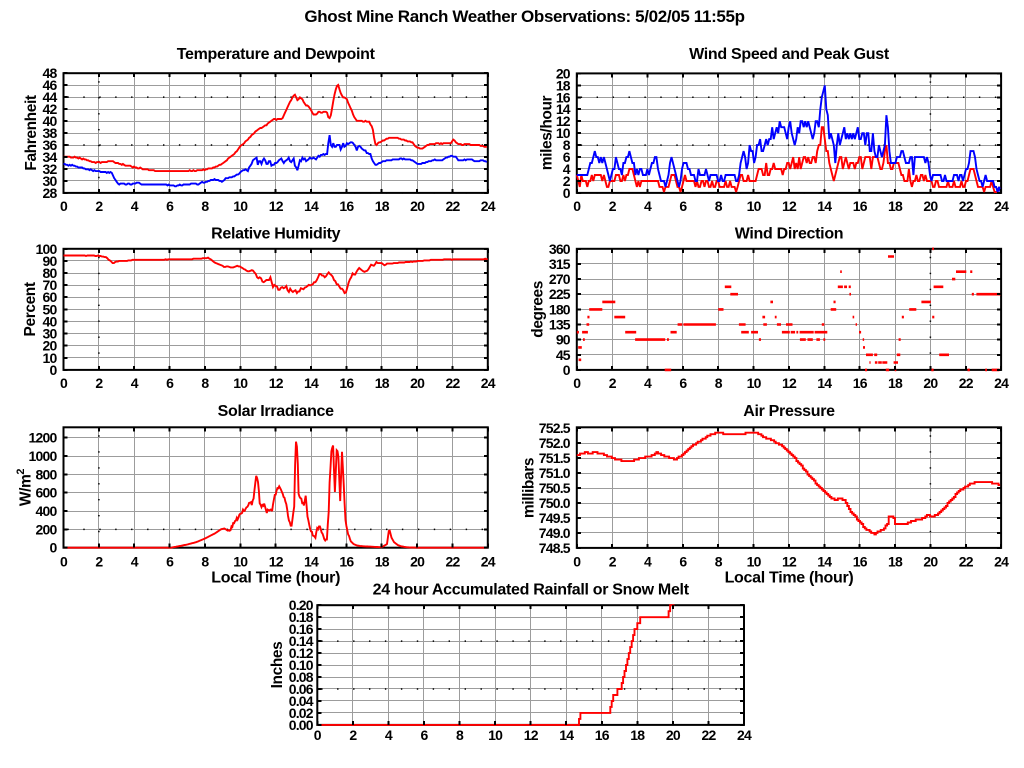 Image resolution: width=1024 pixels, height=768 pixels. What do you see at coordinates (50, 297) in the screenshot?
I see `svg-text: 60` at bounding box center [50, 297].